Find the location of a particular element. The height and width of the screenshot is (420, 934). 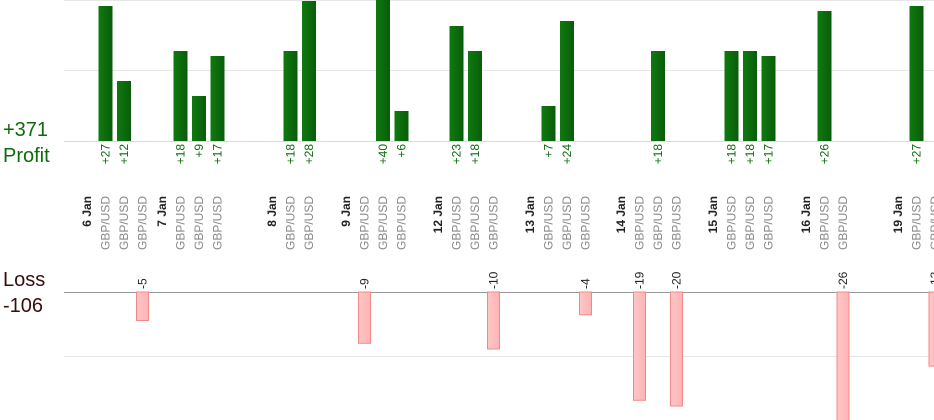

profit-total: +371 is located at coordinates (26, 130).